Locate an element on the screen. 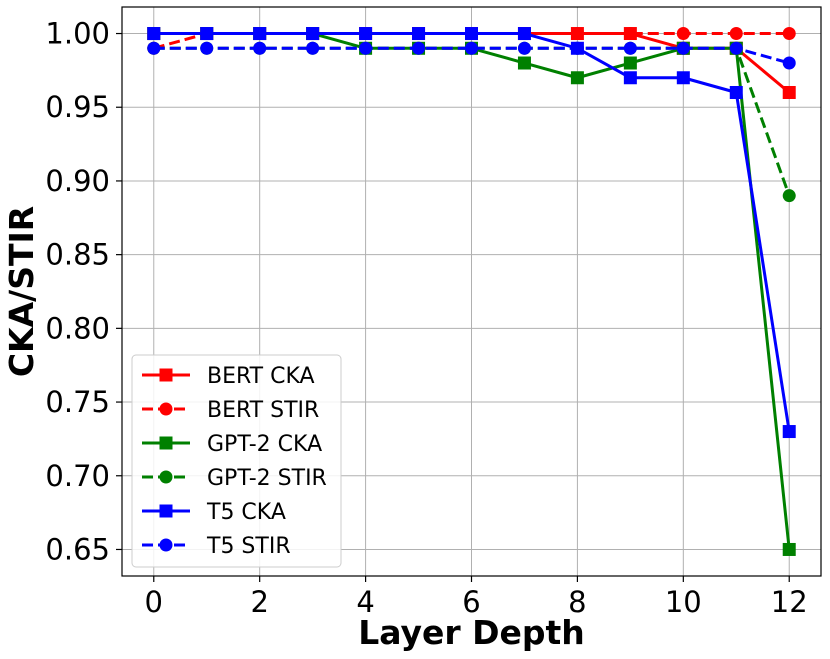  x-tick-label: 2 is located at coordinates (259, 602).